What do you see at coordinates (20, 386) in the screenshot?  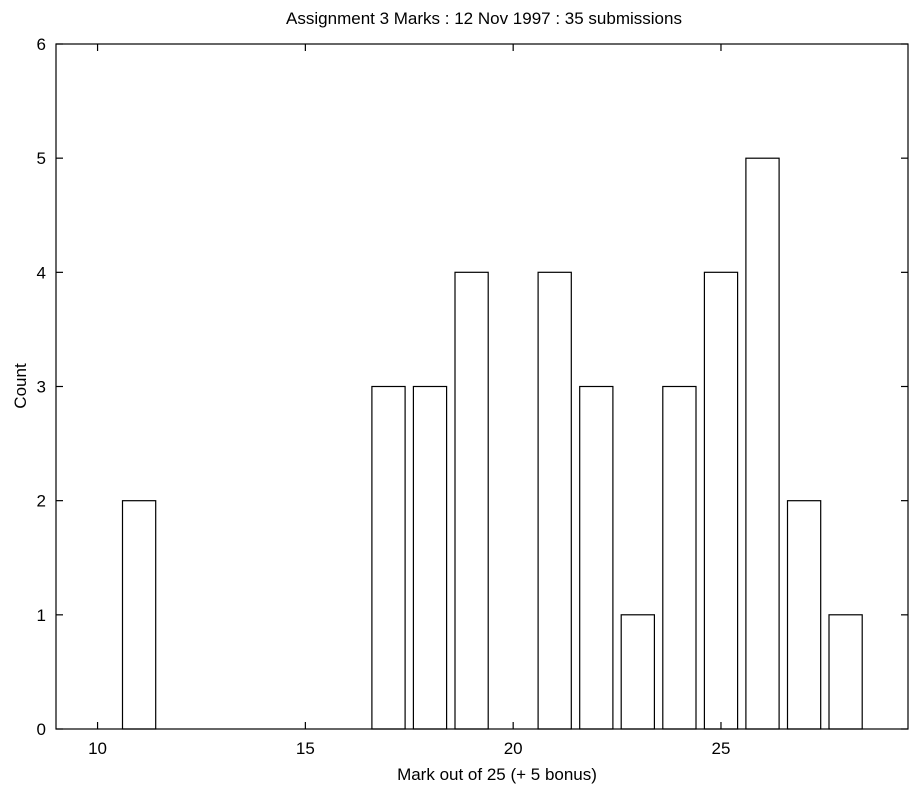 I see `y-axis-label: Count` at bounding box center [20, 386].